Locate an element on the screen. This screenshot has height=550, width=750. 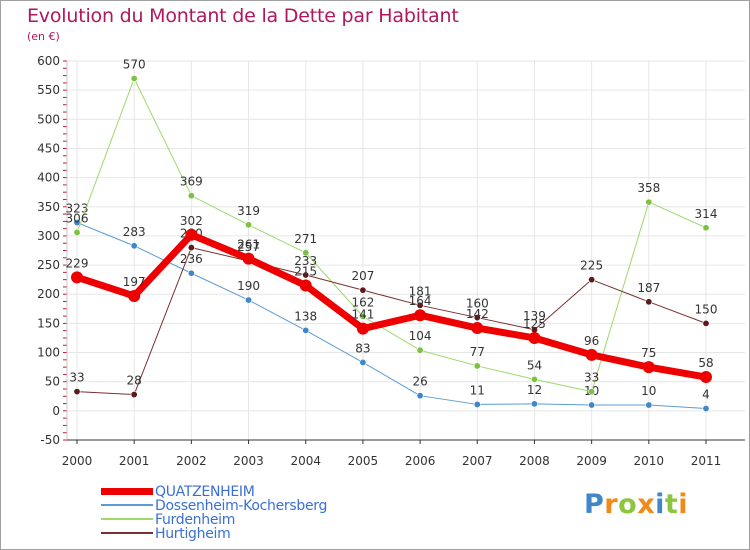
x-tick-label: 2008 is located at coordinates (534, 461).